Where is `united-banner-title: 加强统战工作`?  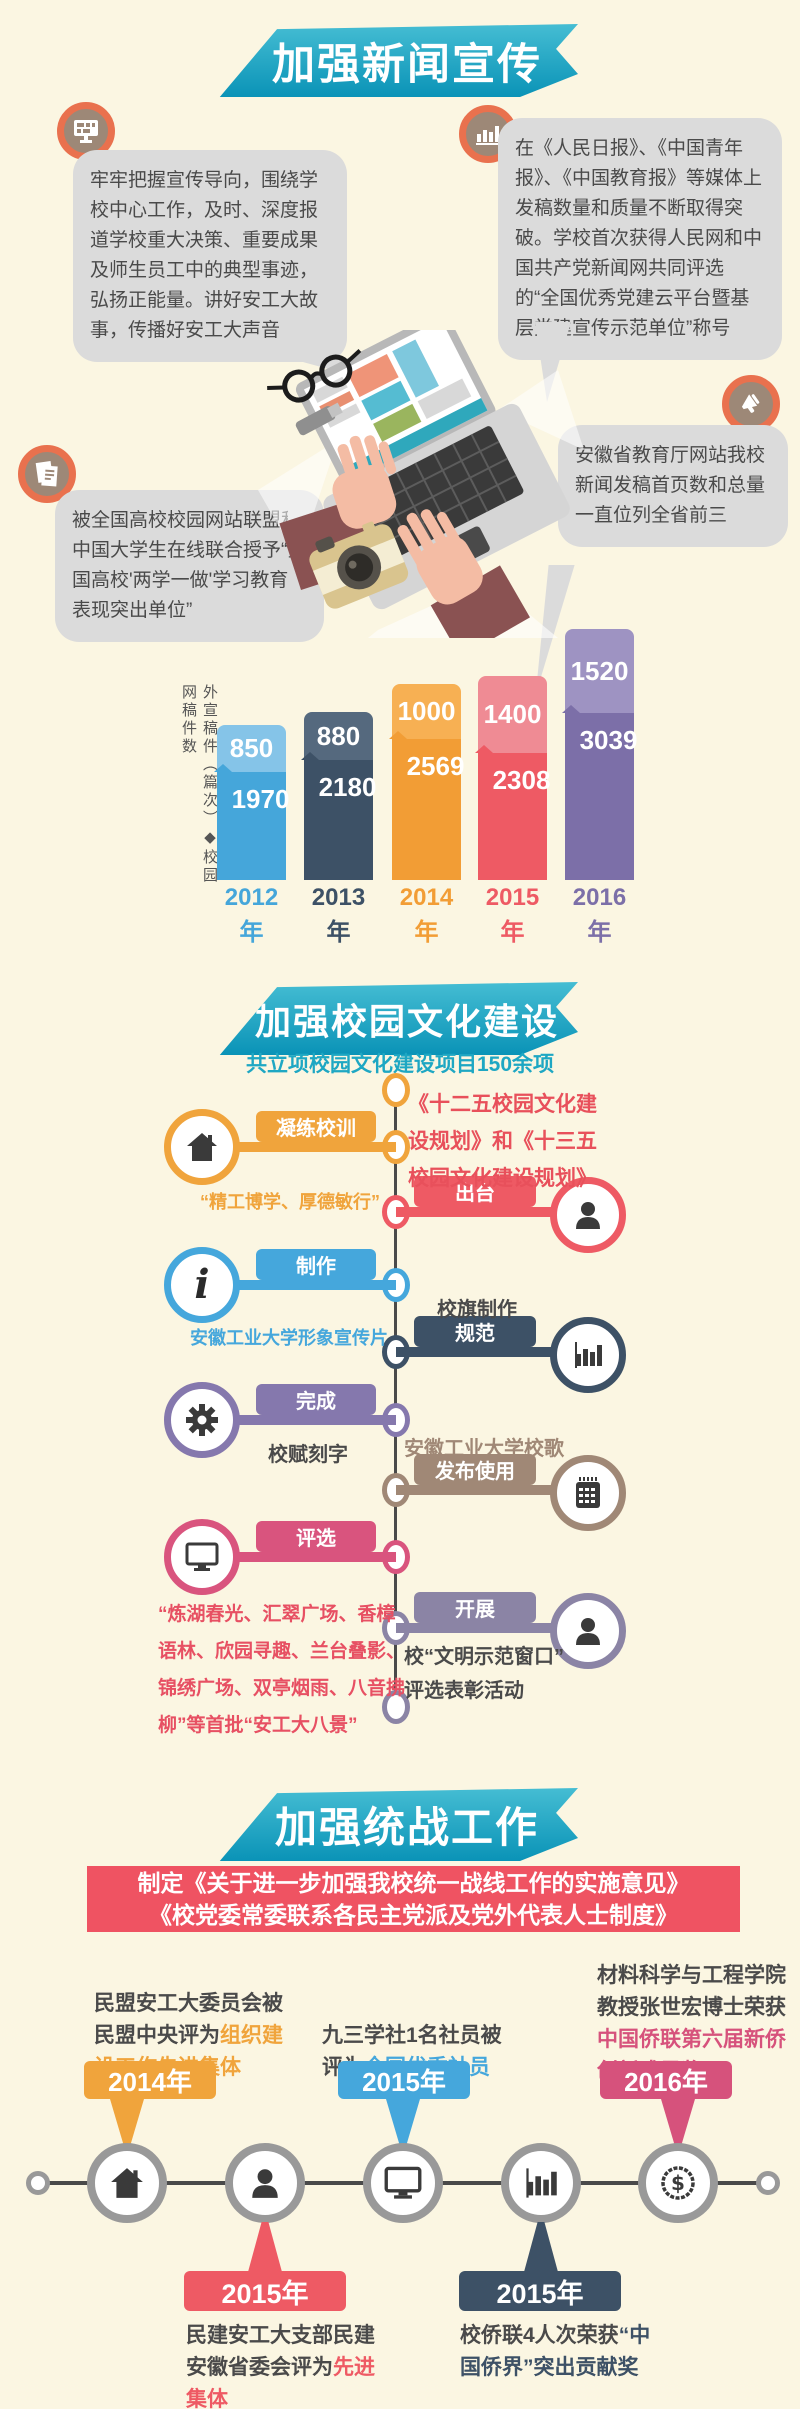 united-banner-title: 加强统战工作 is located at coordinates (406, 1827).